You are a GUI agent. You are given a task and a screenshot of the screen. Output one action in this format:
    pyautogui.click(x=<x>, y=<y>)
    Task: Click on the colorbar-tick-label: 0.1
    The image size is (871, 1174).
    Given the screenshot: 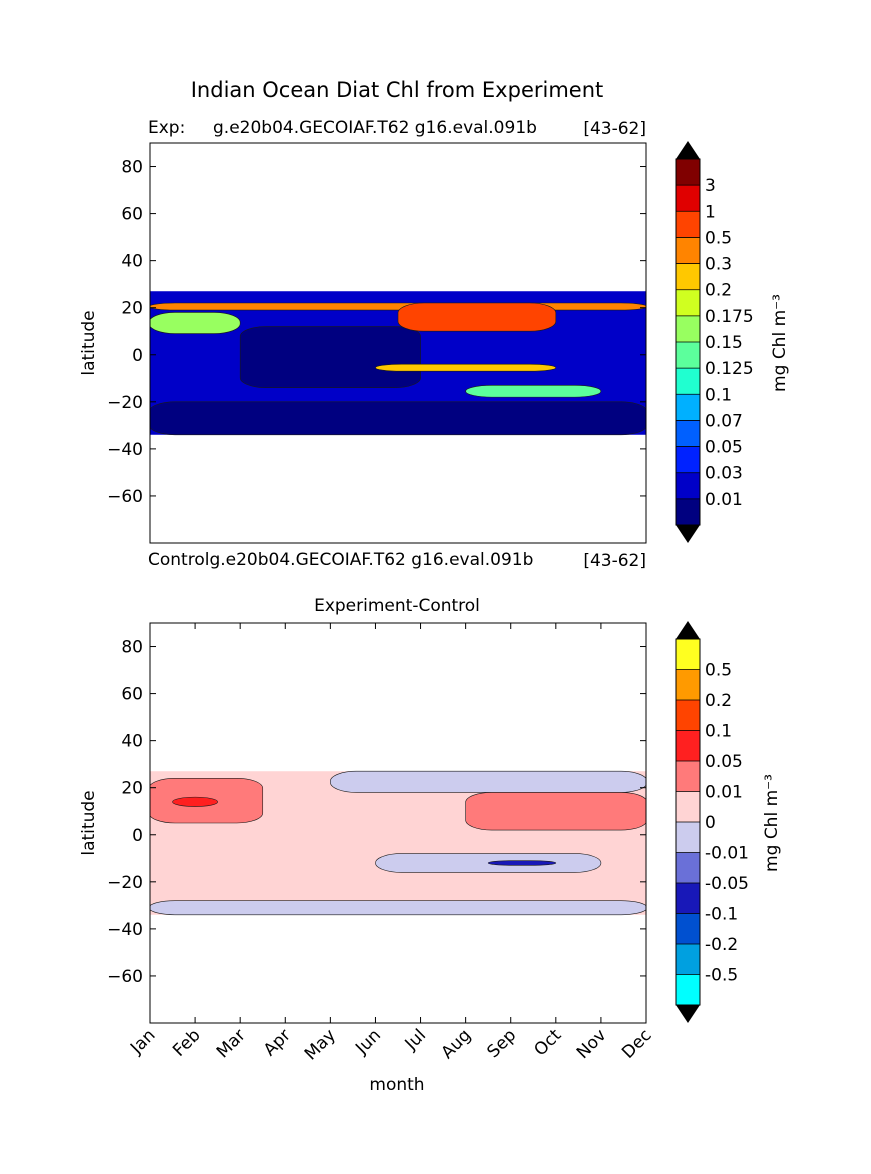 What is the action you would take?
    pyautogui.click(x=718, y=395)
    